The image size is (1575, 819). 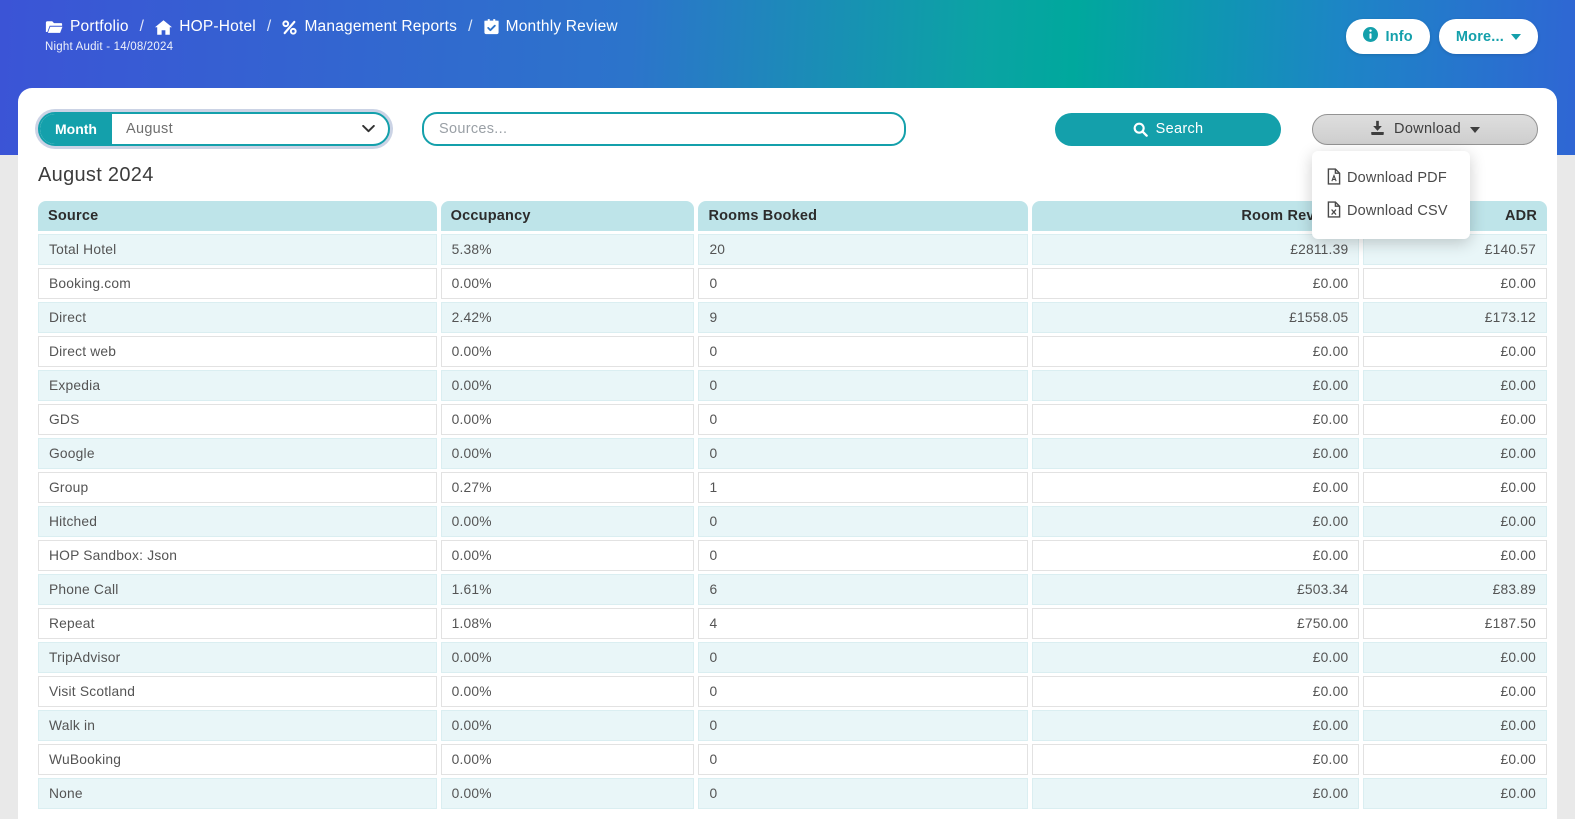 I want to click on cell-adr: £83.89, so click(x=1455, y=589).